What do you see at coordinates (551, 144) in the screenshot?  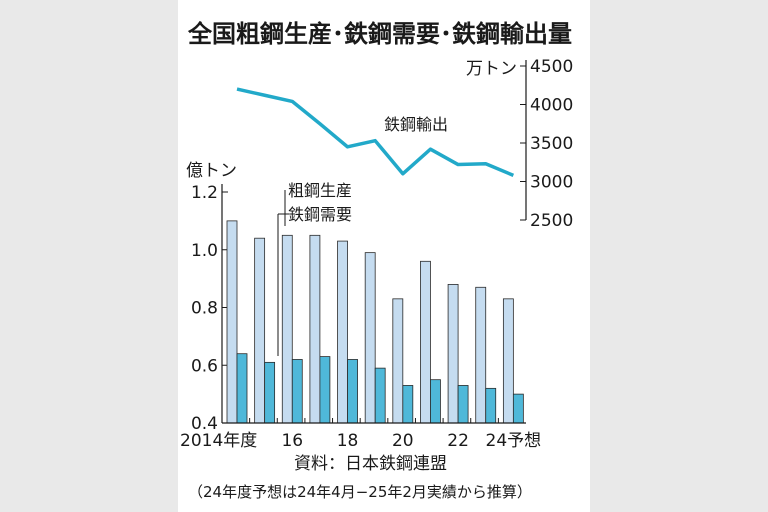 I see `right-tick-label-2: 3500` at bounding box center [551, 144].